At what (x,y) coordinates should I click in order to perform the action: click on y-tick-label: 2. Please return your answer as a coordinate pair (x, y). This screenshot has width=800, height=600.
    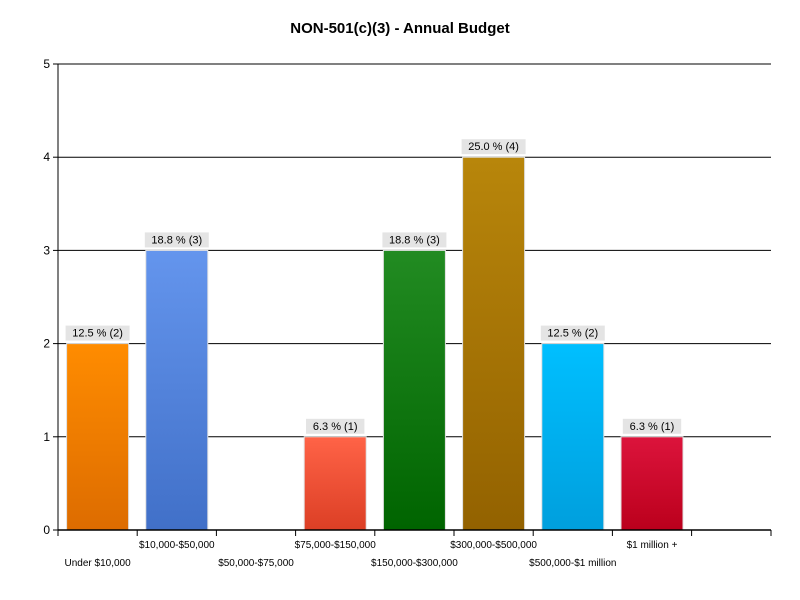
    Looking at the image, I should click on (46, 344).